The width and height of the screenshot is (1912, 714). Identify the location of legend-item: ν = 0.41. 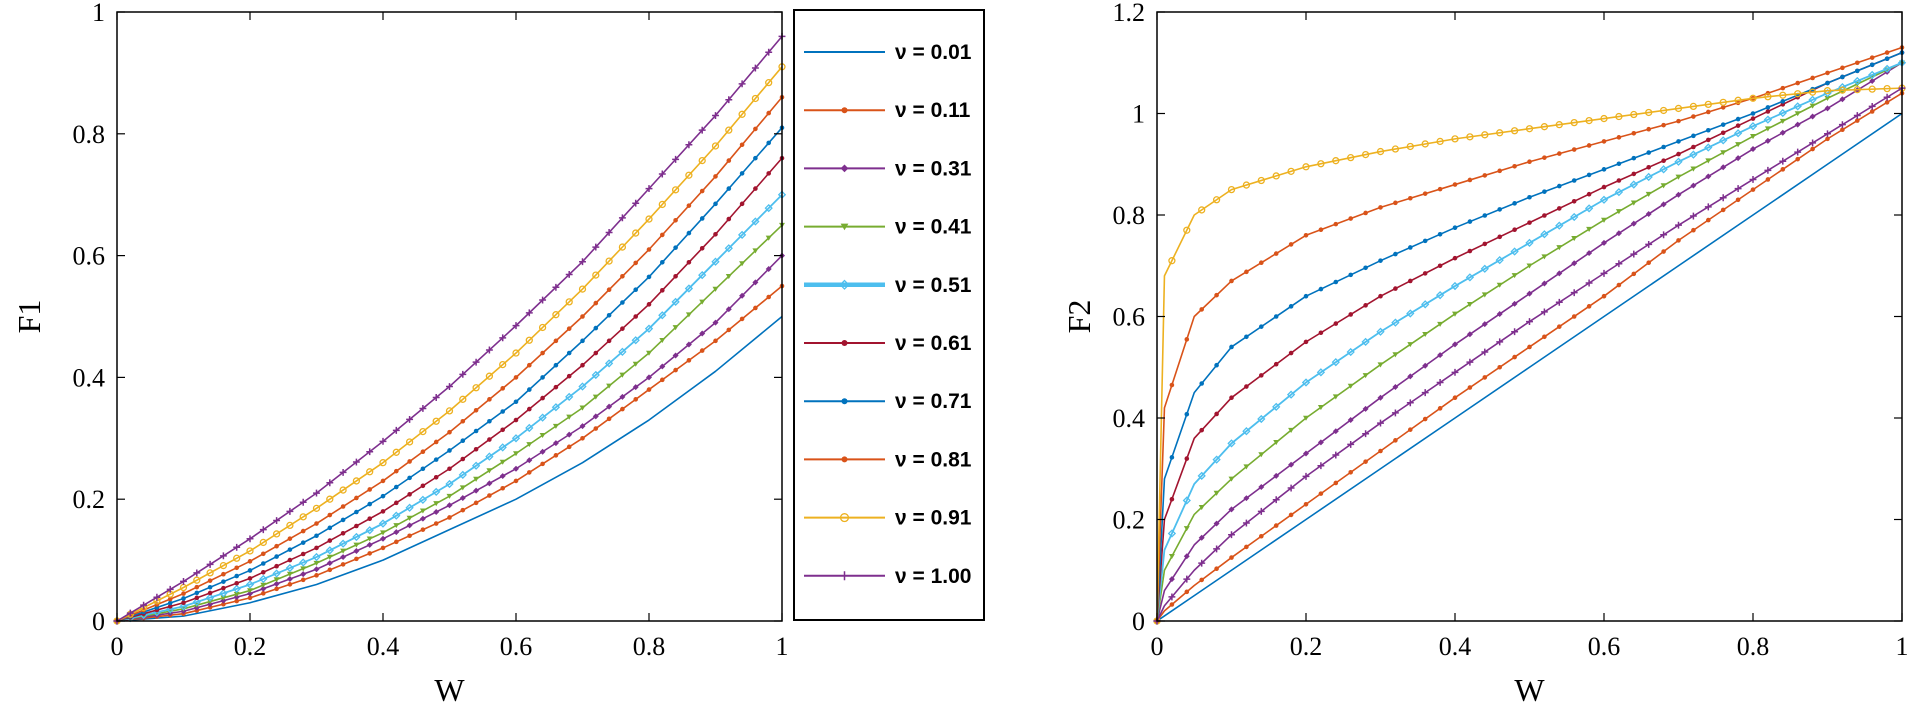
(888, 227).